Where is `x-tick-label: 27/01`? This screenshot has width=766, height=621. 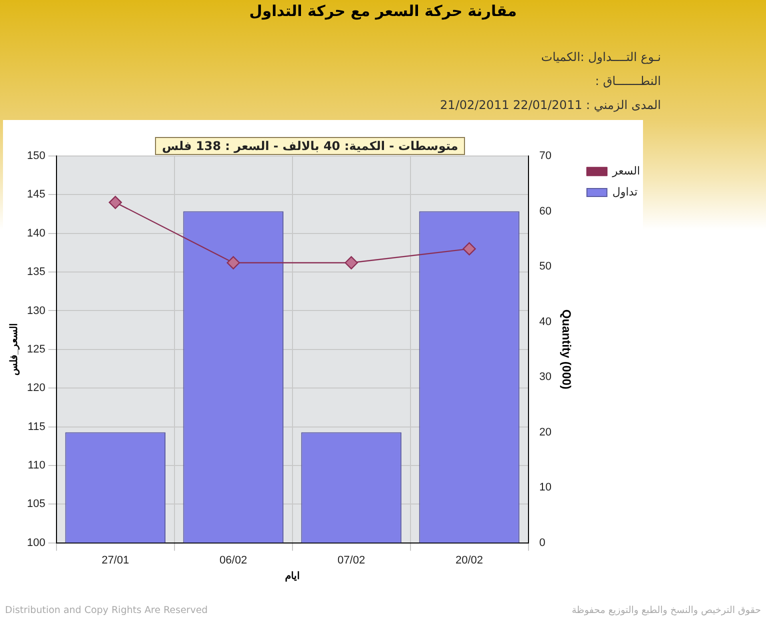 x-tick-label: 27/01 is located at coordinates (116, 560).